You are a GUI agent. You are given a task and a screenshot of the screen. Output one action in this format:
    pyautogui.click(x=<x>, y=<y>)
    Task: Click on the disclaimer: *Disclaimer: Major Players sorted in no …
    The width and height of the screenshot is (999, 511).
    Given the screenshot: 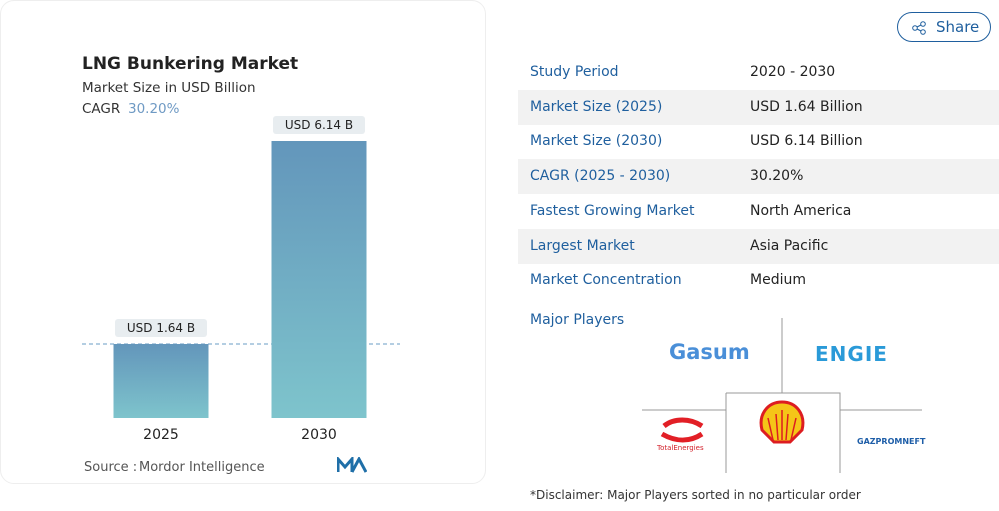 What is the action you would take?
    pyautogui.click(x=695, y=495)
    